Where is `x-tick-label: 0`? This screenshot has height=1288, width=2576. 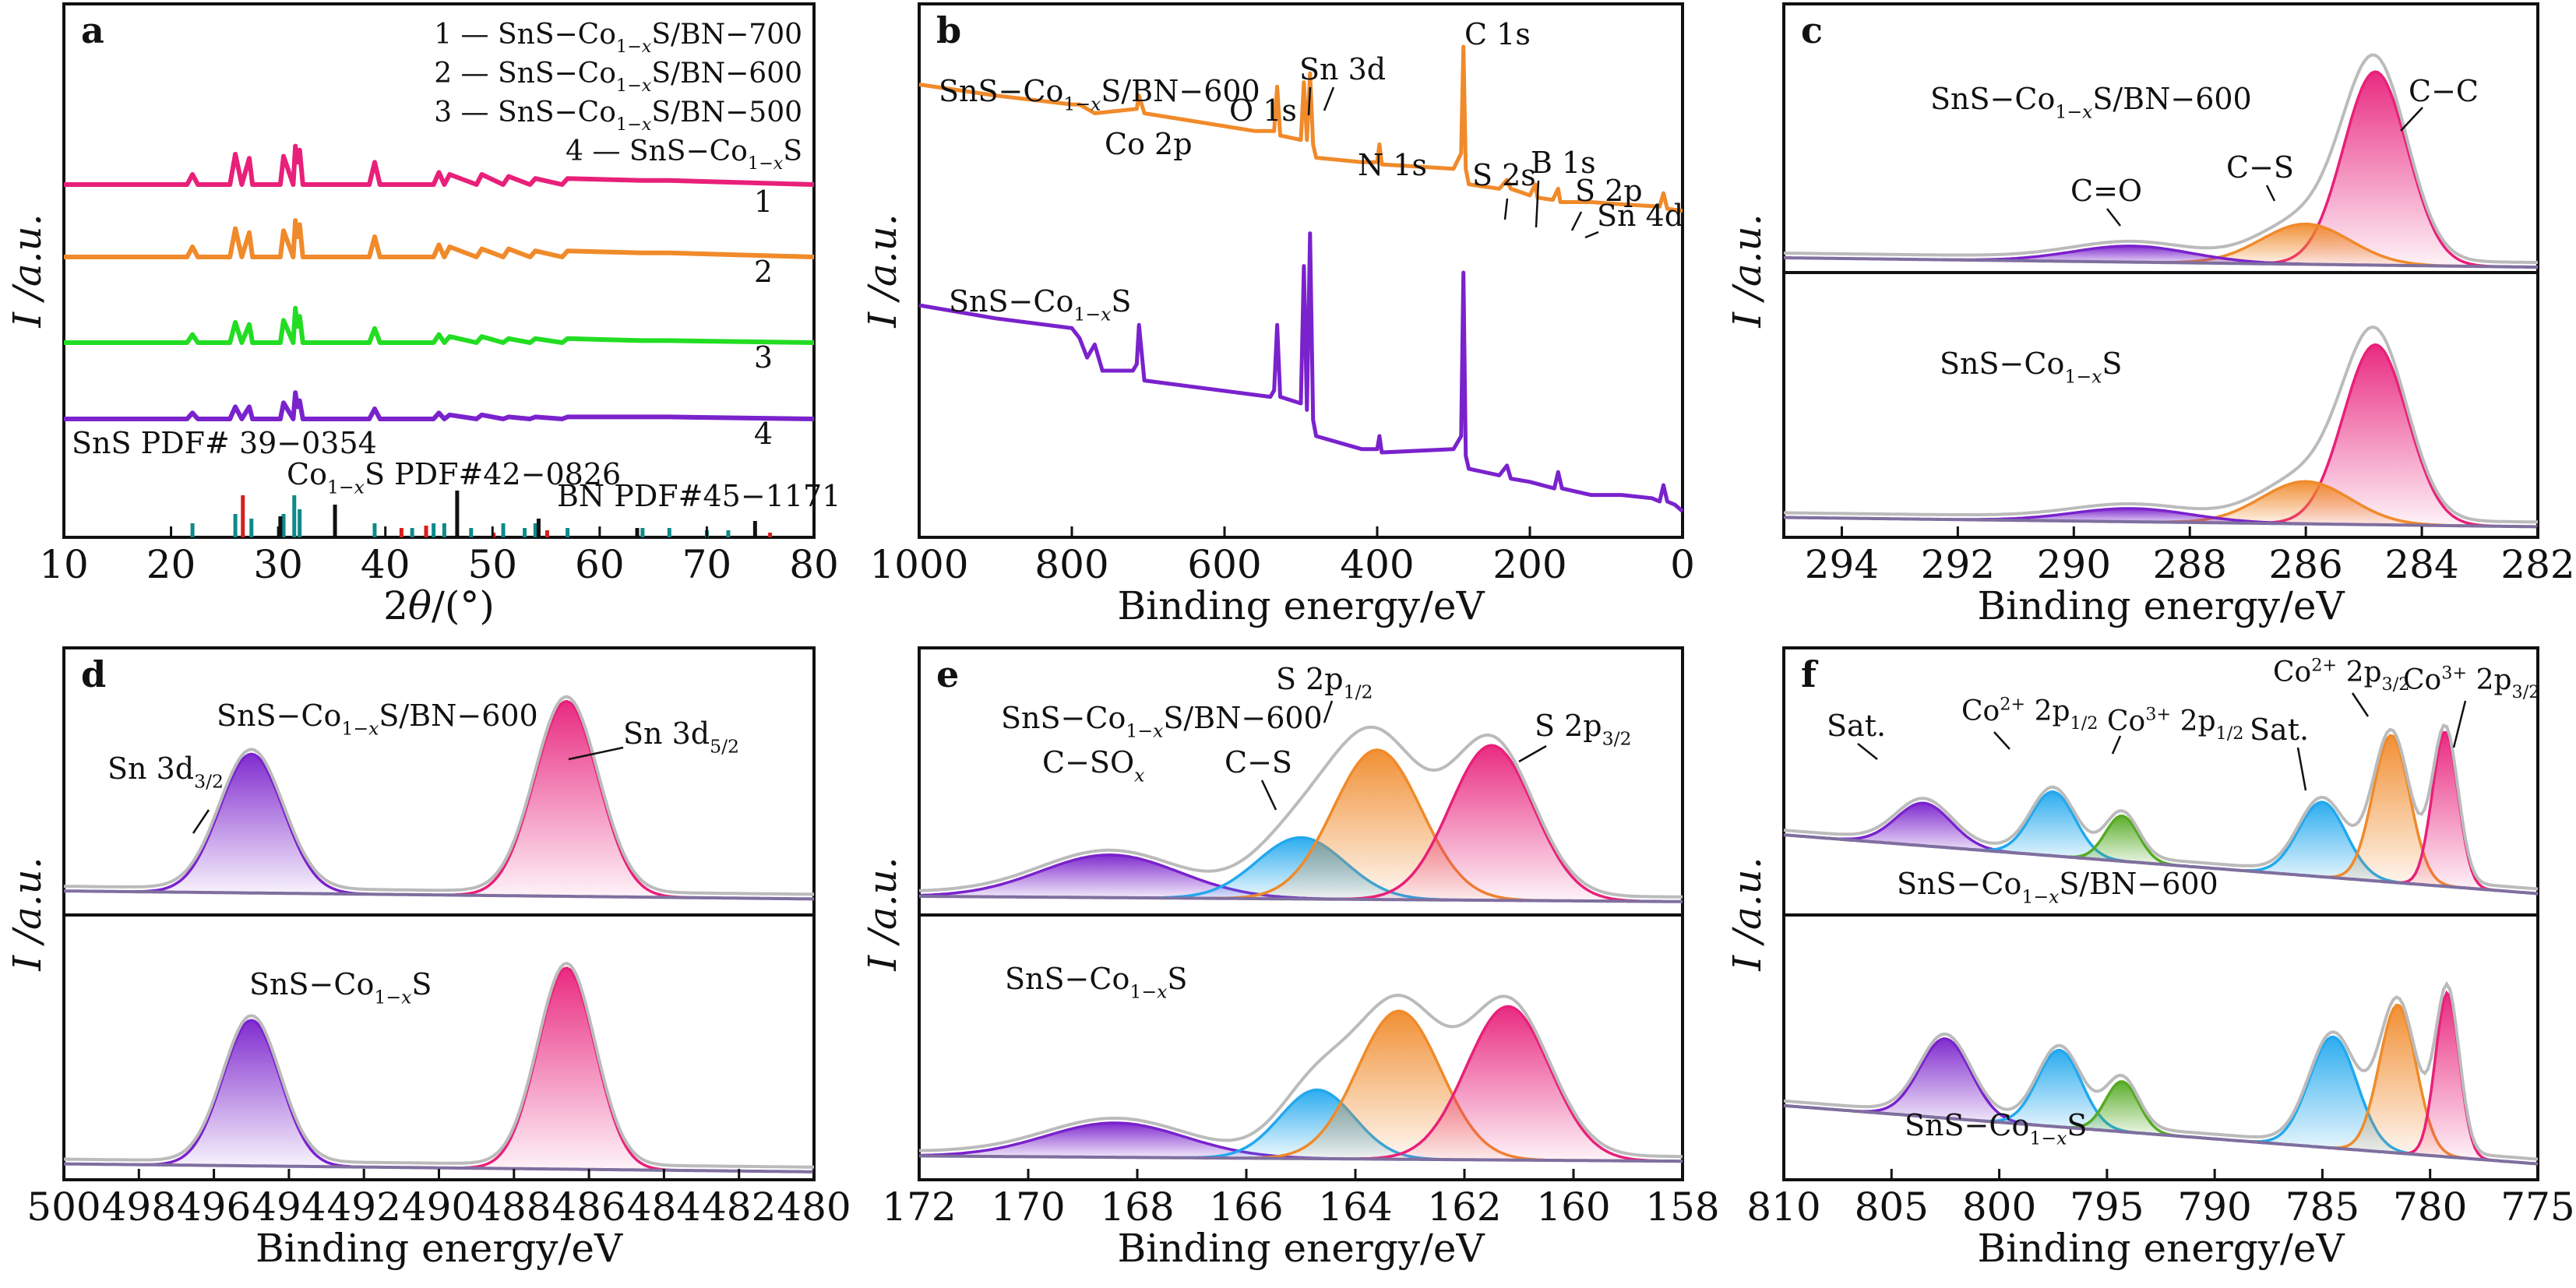
x-tick-label: 0 is located at coordinates (1682, 564).